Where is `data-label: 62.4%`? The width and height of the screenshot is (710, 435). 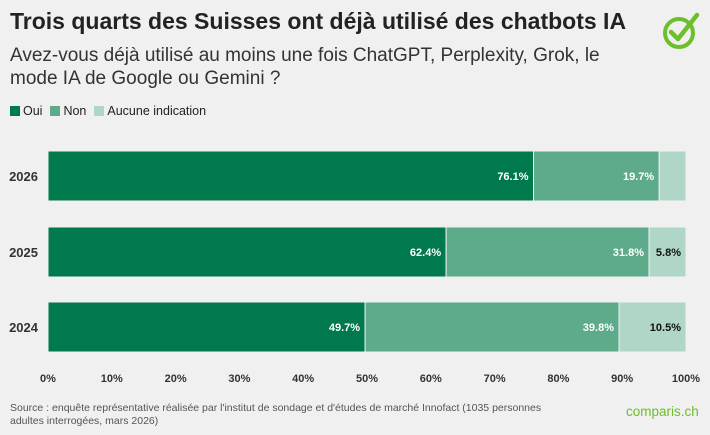 data-label: 62.4% is located at coordinates (425, 253).